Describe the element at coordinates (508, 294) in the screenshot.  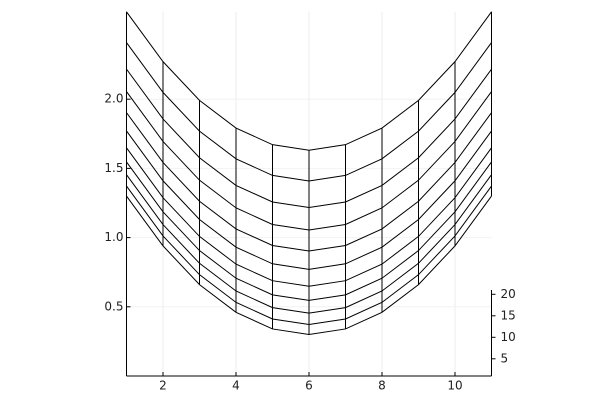
I see `y-tick-label: 20` at that location.